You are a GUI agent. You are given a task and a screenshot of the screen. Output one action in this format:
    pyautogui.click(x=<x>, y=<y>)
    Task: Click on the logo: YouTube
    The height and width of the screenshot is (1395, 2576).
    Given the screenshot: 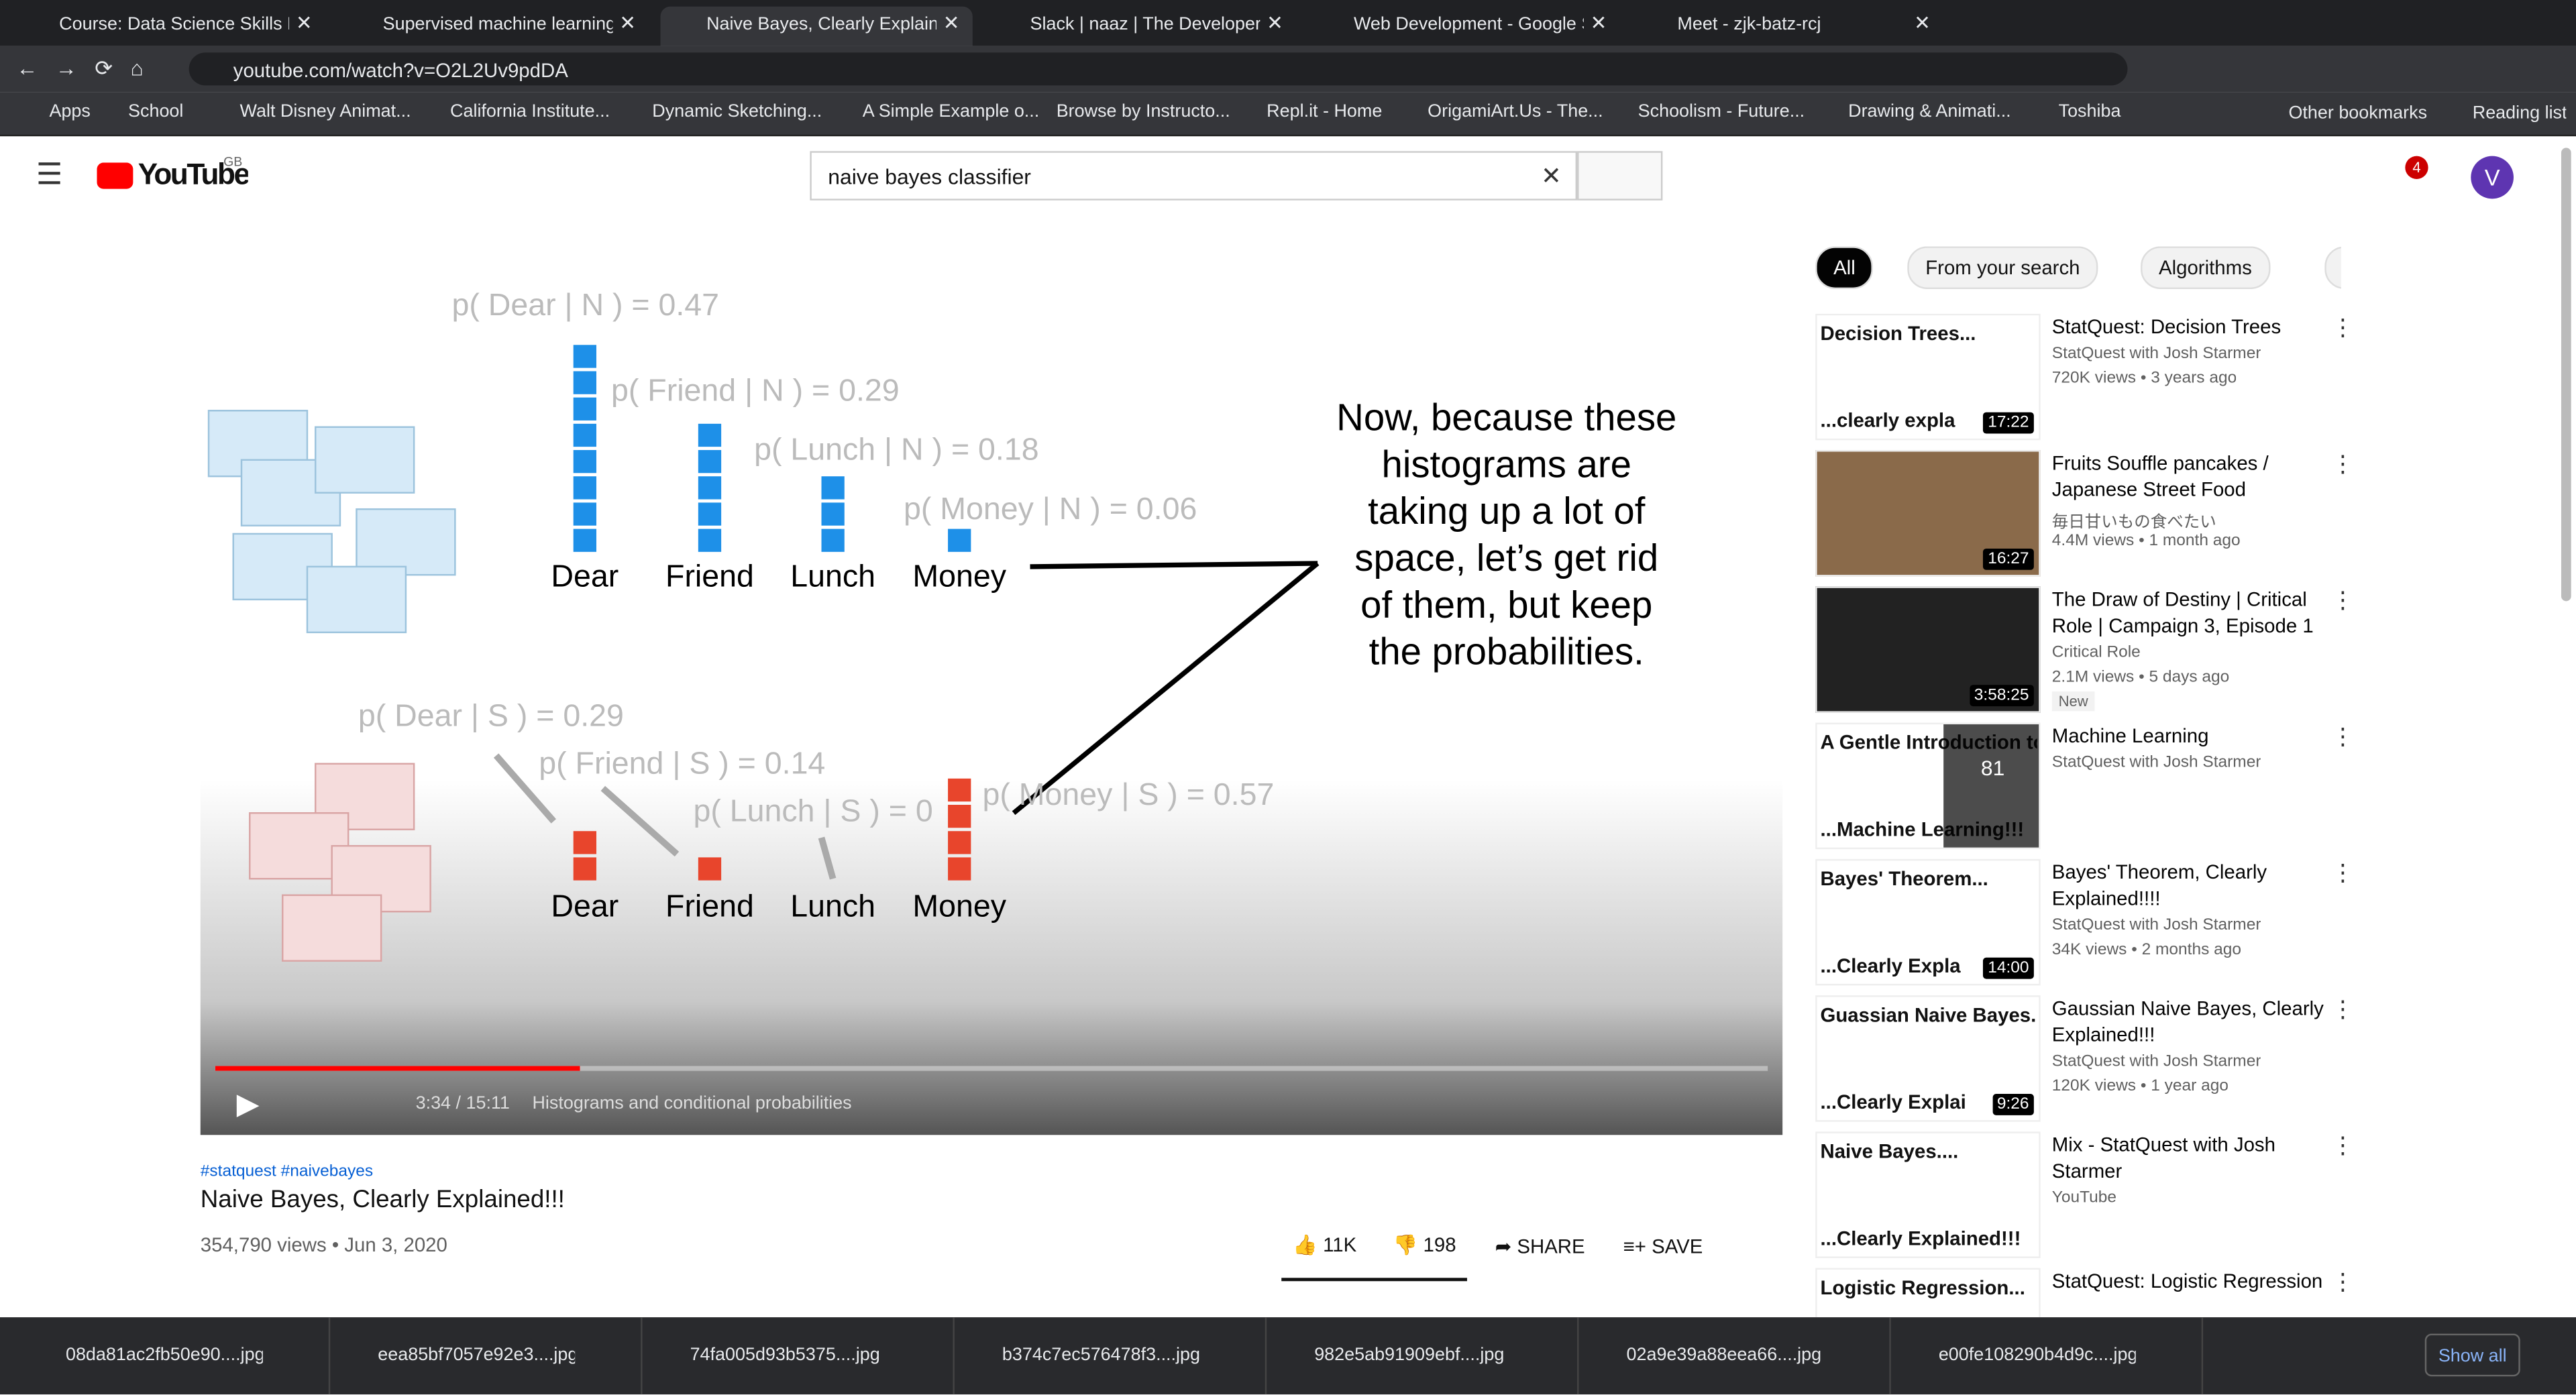 What is the action you would take?
    pyautogui.click(x=193, y=174)
    